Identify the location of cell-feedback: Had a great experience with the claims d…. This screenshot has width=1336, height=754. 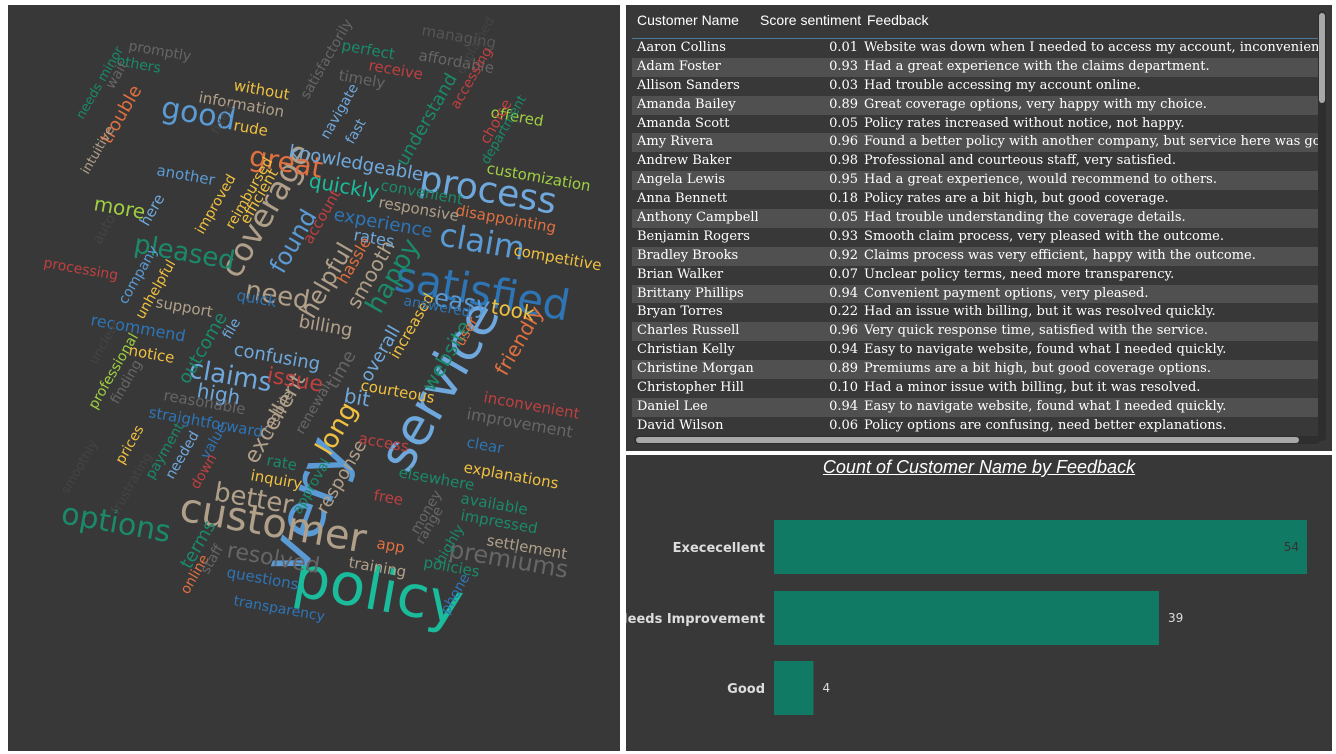
(1037, 66).